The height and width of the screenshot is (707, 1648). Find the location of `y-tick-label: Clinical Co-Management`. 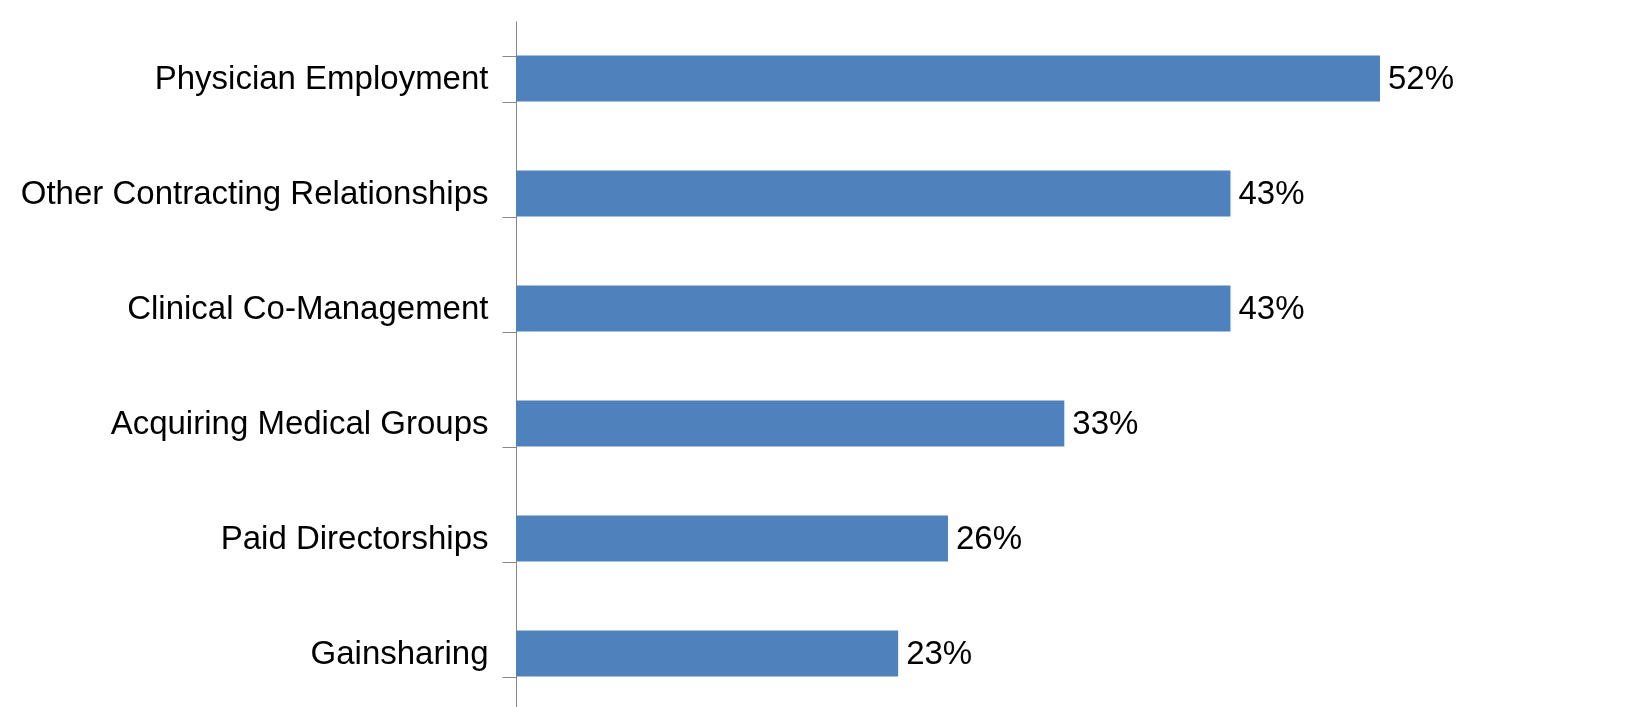

y-tick-label: Clinical Co-Management is located at coordinates (308, 307).